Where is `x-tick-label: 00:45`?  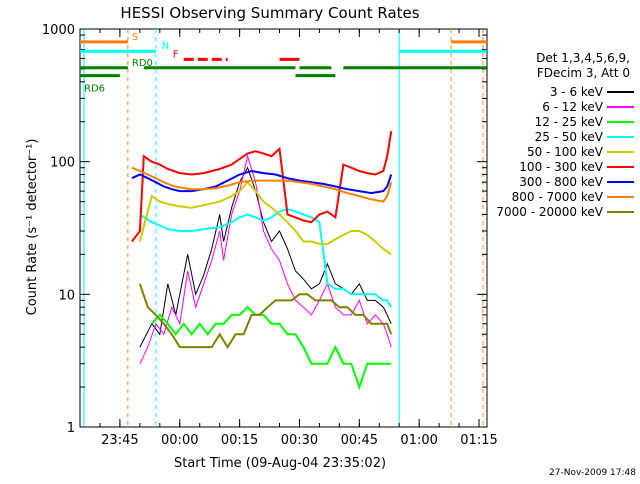
x-tick-label: 00:45 is located at coordinates (359, 440).